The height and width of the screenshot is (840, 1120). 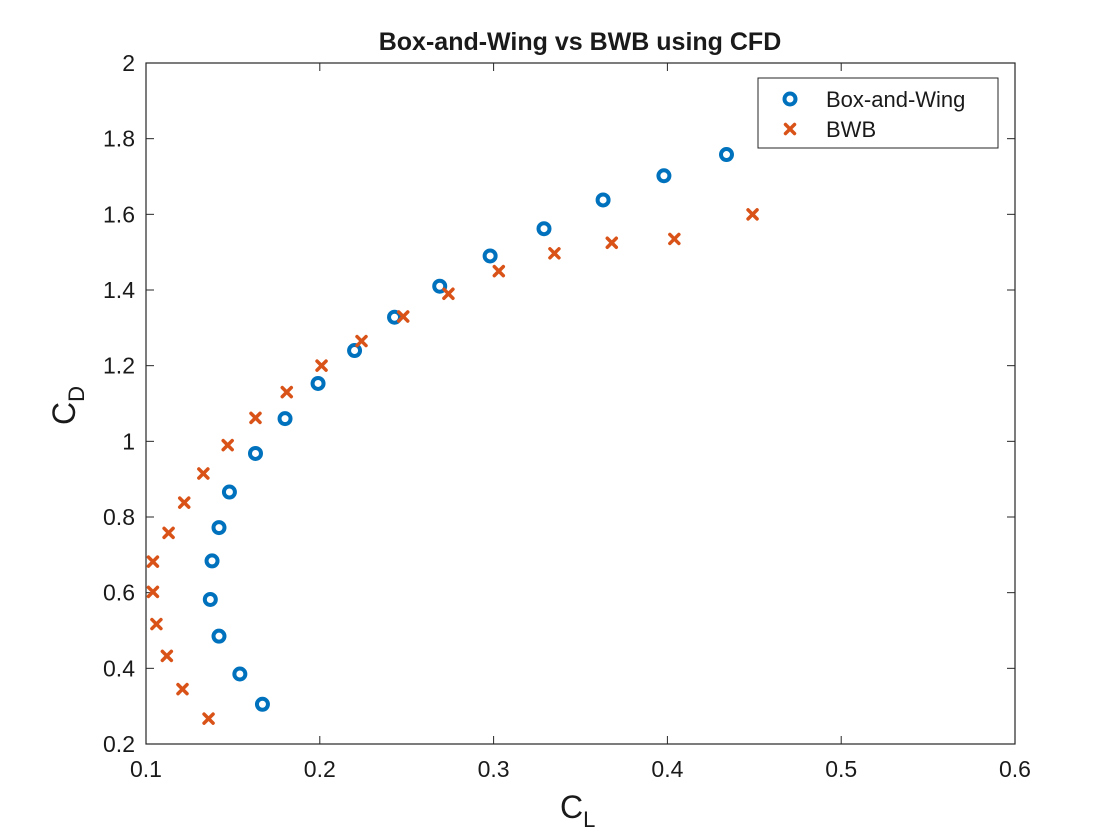 What do you see at coordinates (851, 129) in the screenshot?
I see `legend-label-bwb: BWB` at bounding box center [851, 129].